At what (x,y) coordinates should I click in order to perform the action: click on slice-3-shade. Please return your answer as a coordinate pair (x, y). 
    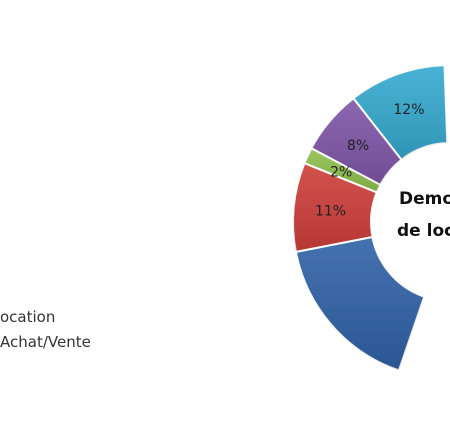
    Looking at the image, I should click on (342, 170).